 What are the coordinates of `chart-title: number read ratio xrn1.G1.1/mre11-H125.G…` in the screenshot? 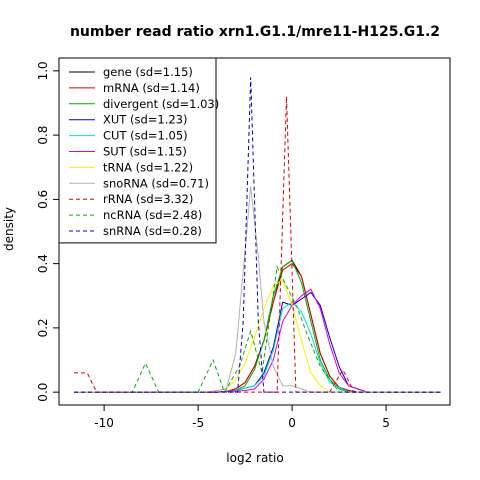 It's located at (255, 32).